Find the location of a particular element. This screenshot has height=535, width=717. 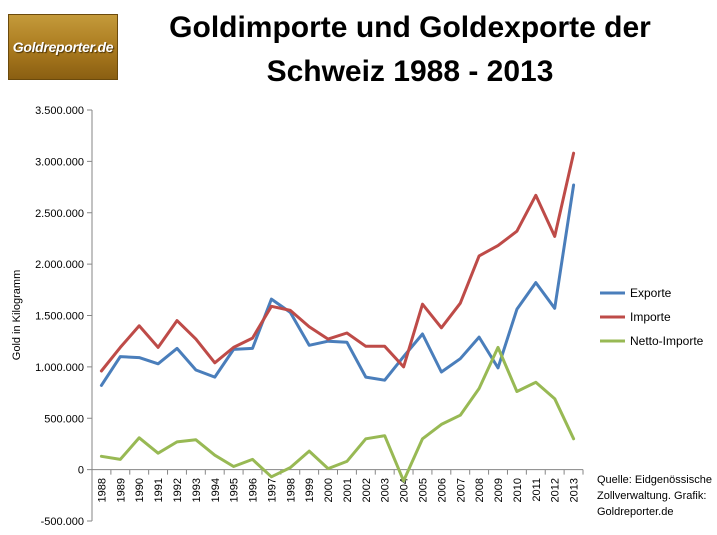

x-tick-label: 2002 is located at coordinates (367, 490).